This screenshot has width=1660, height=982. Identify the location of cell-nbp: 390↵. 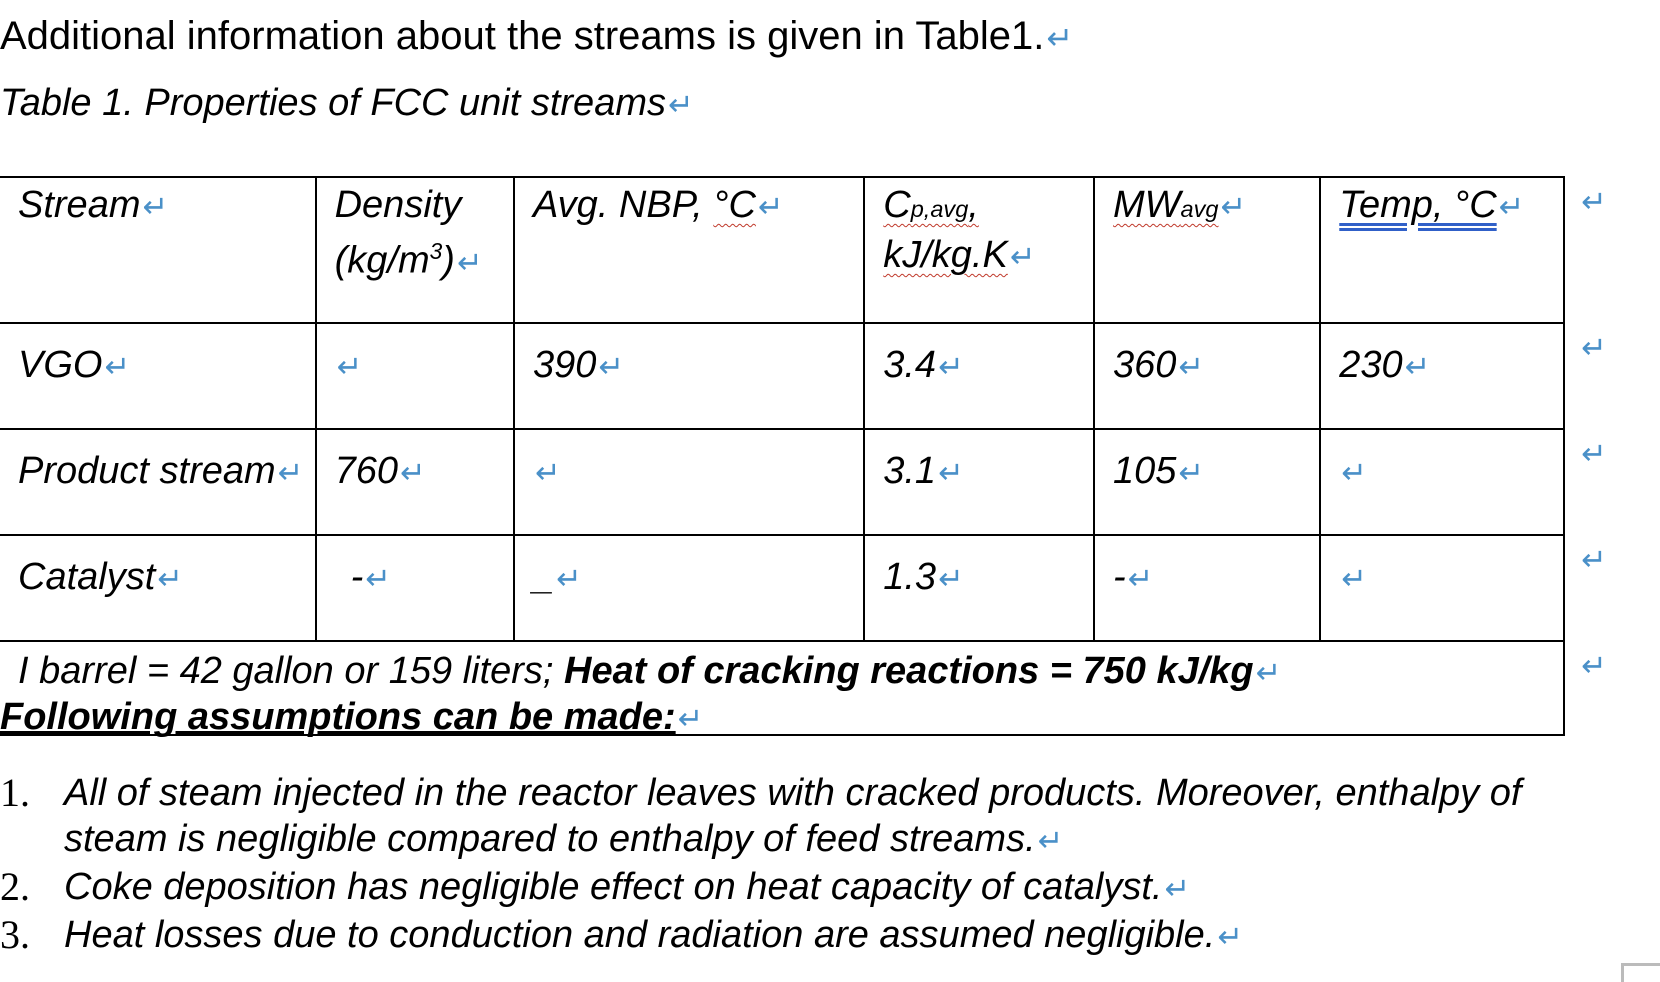
(689, 376).